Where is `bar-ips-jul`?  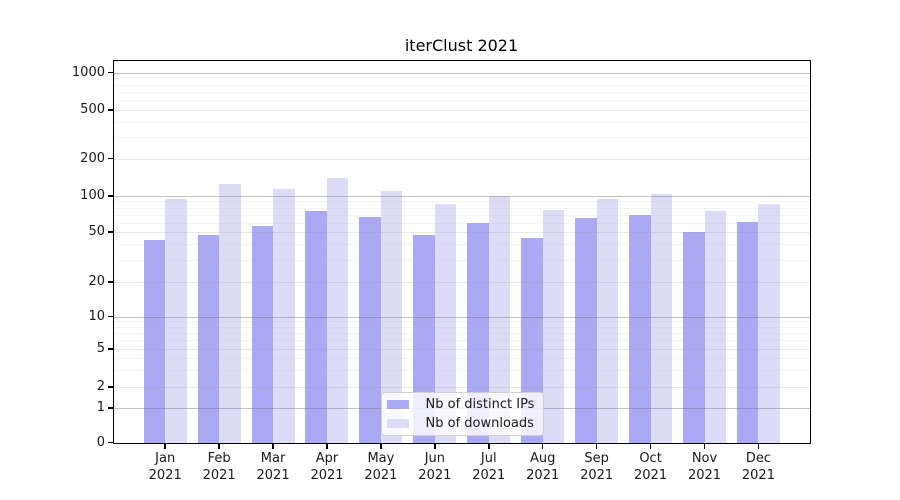
bar-ips-jul is located at coordinates (478, 333).